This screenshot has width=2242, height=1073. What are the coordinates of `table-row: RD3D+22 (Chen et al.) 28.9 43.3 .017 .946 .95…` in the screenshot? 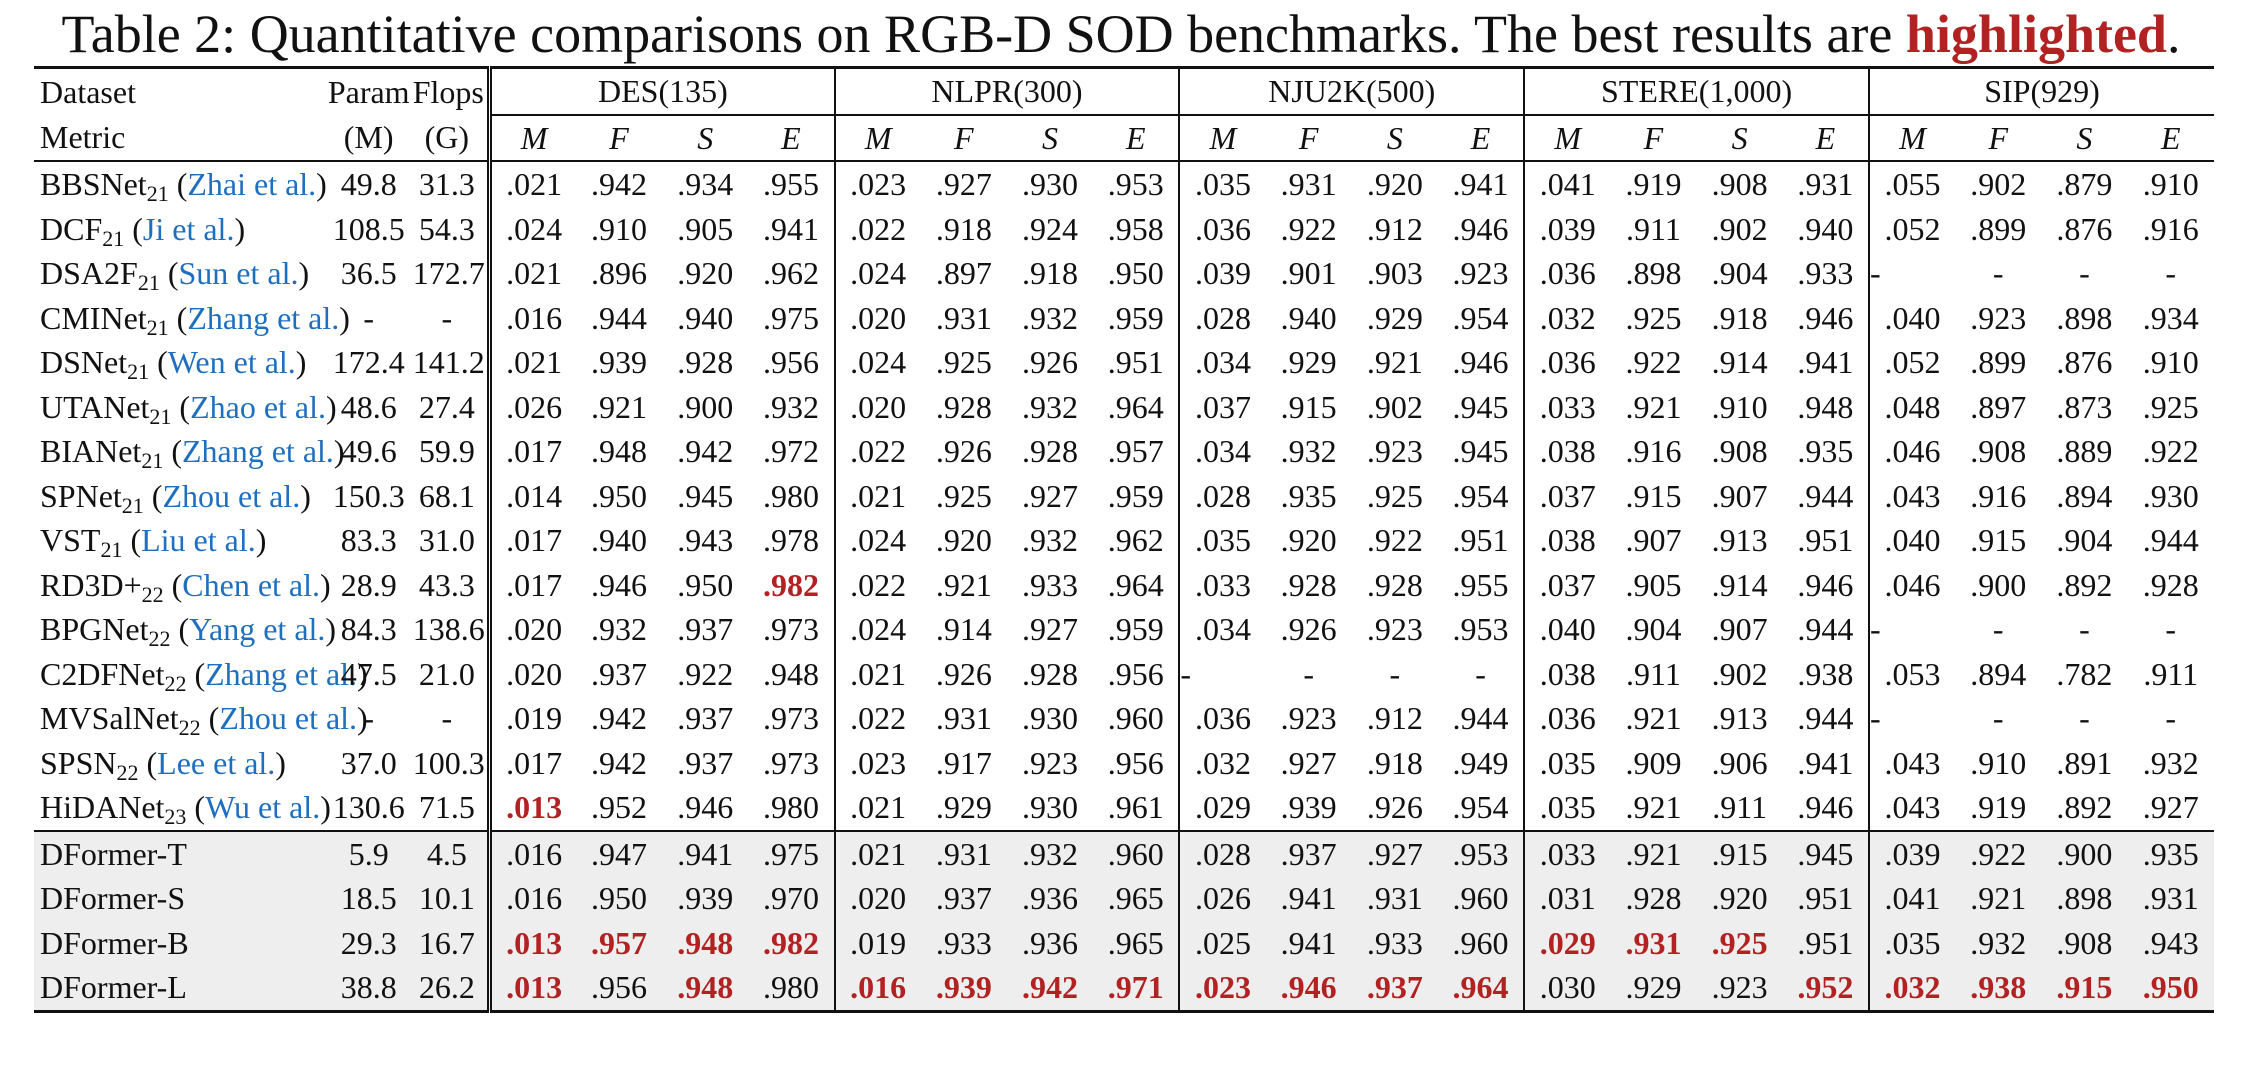 It's located at (1124, 584).